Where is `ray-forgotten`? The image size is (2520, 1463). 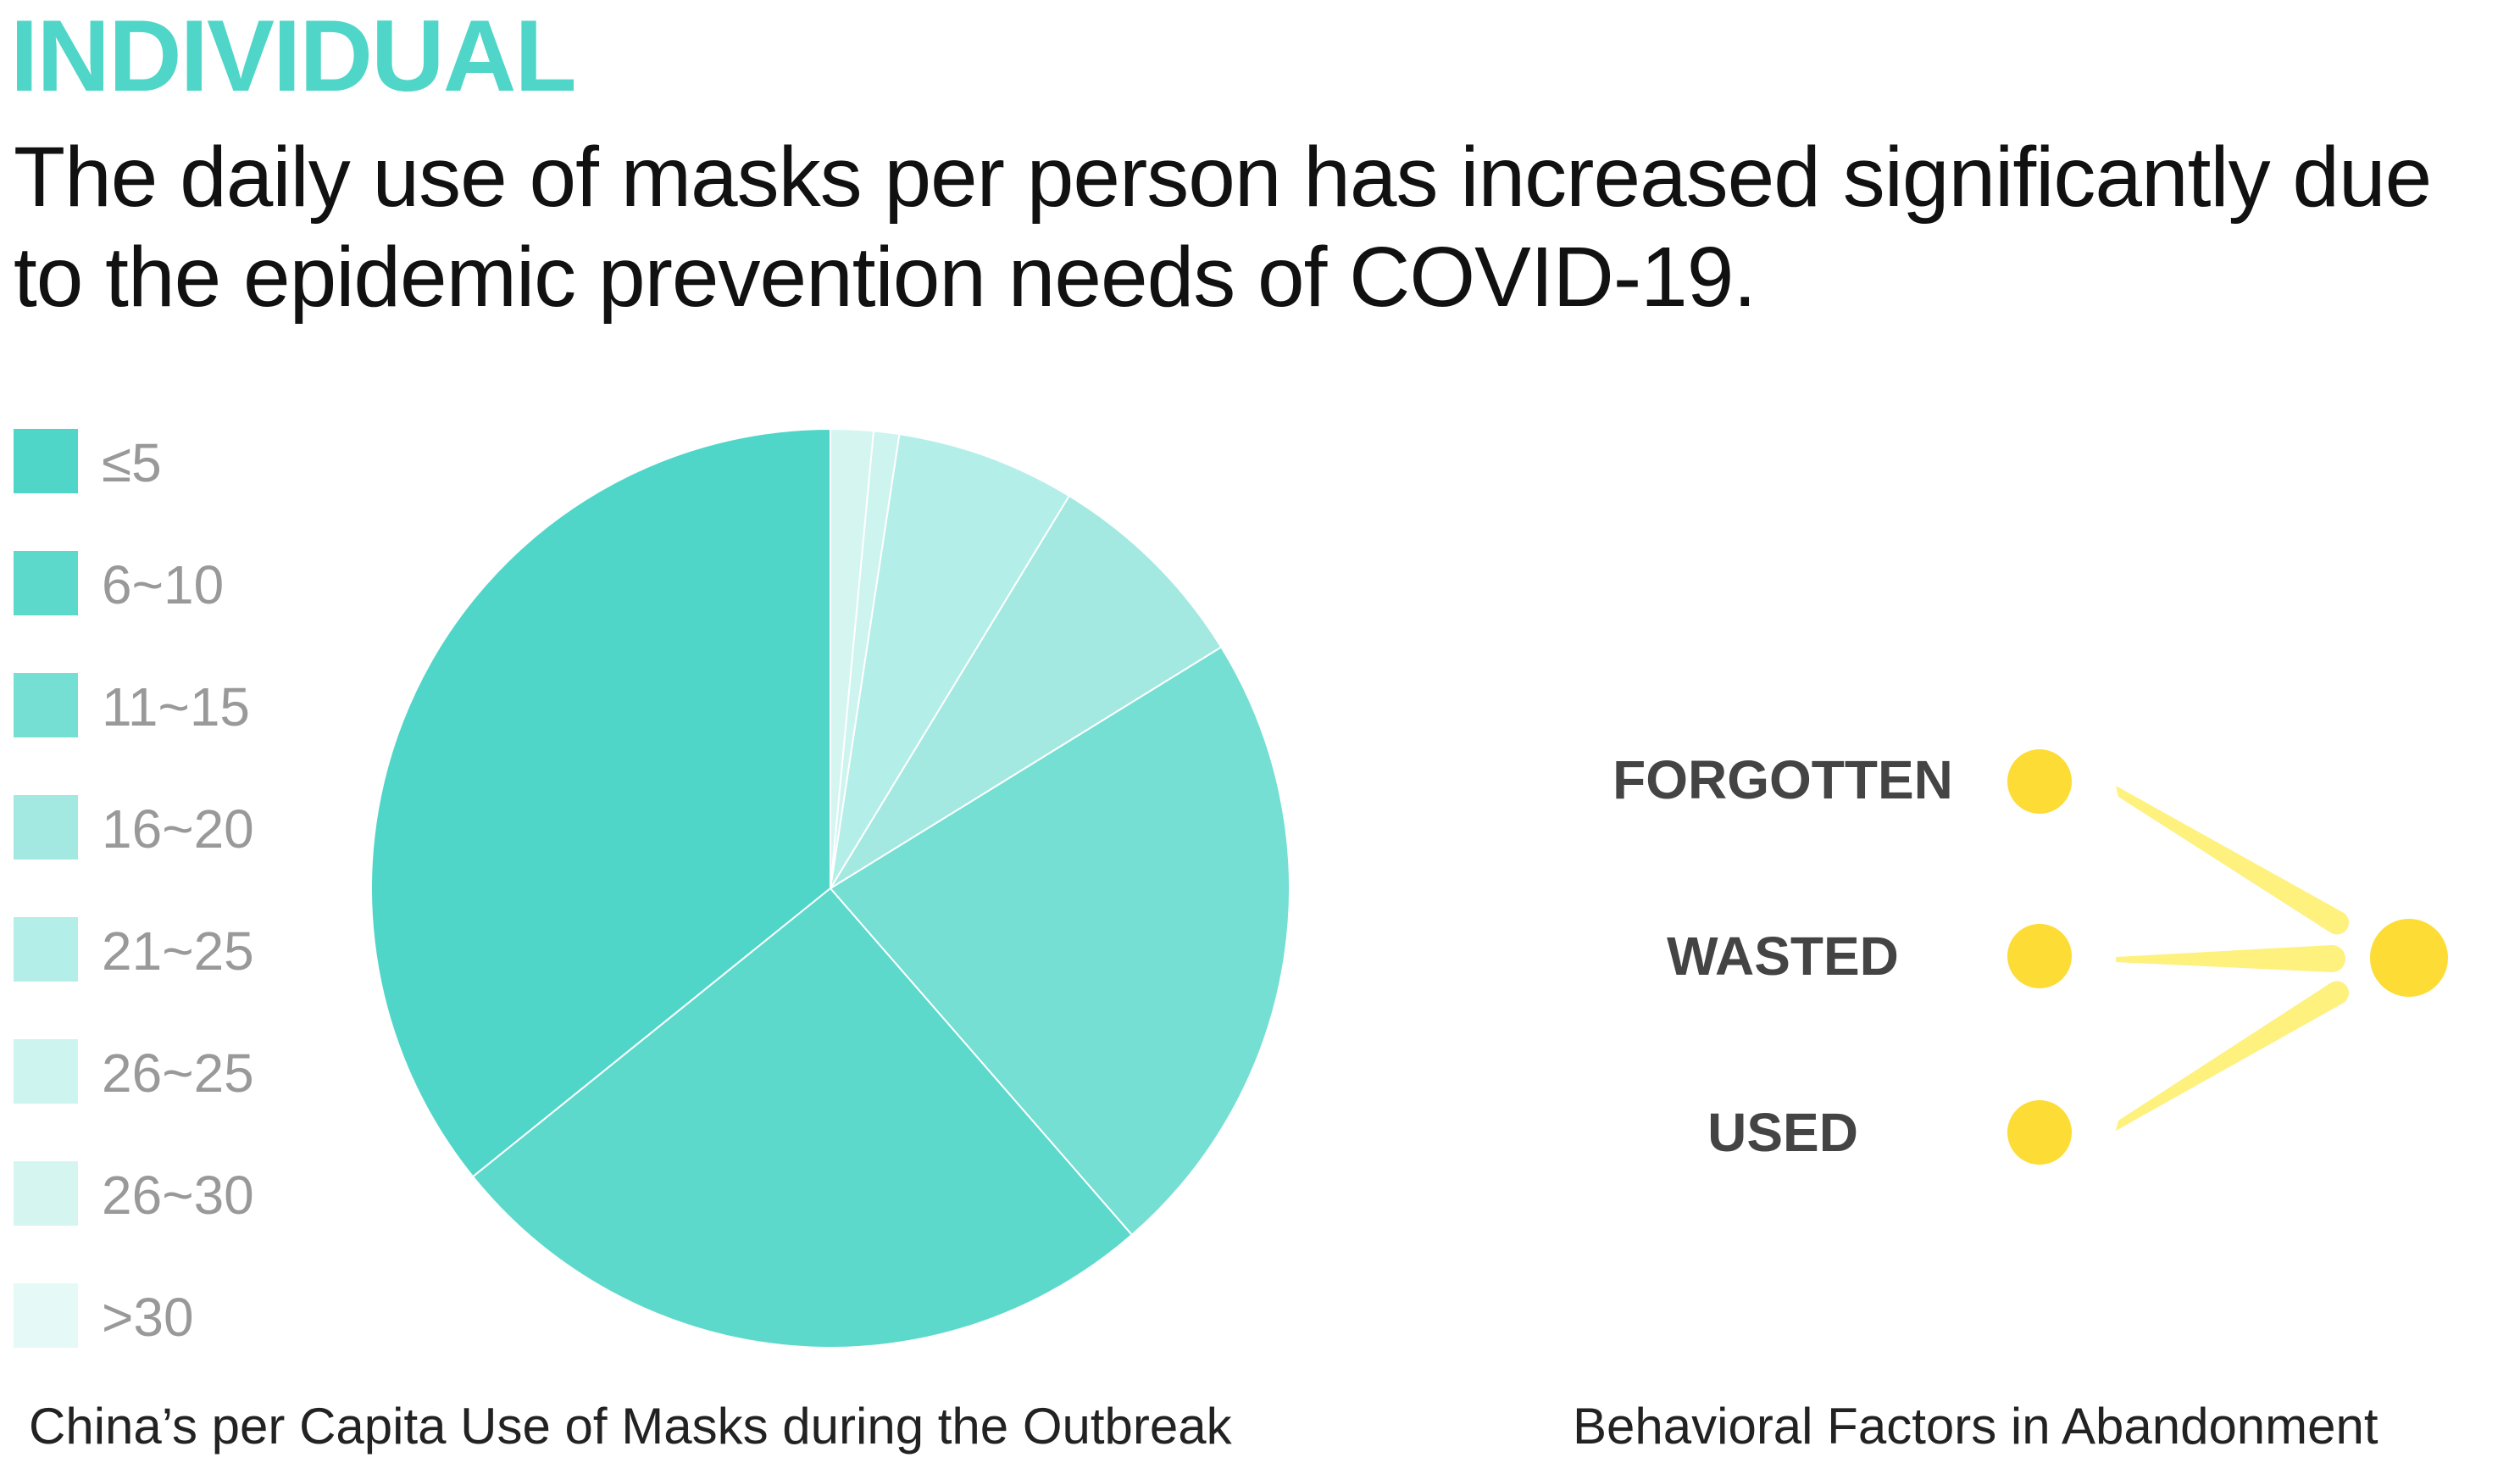 ray-forgotten is located at coordinates (2233, 861).